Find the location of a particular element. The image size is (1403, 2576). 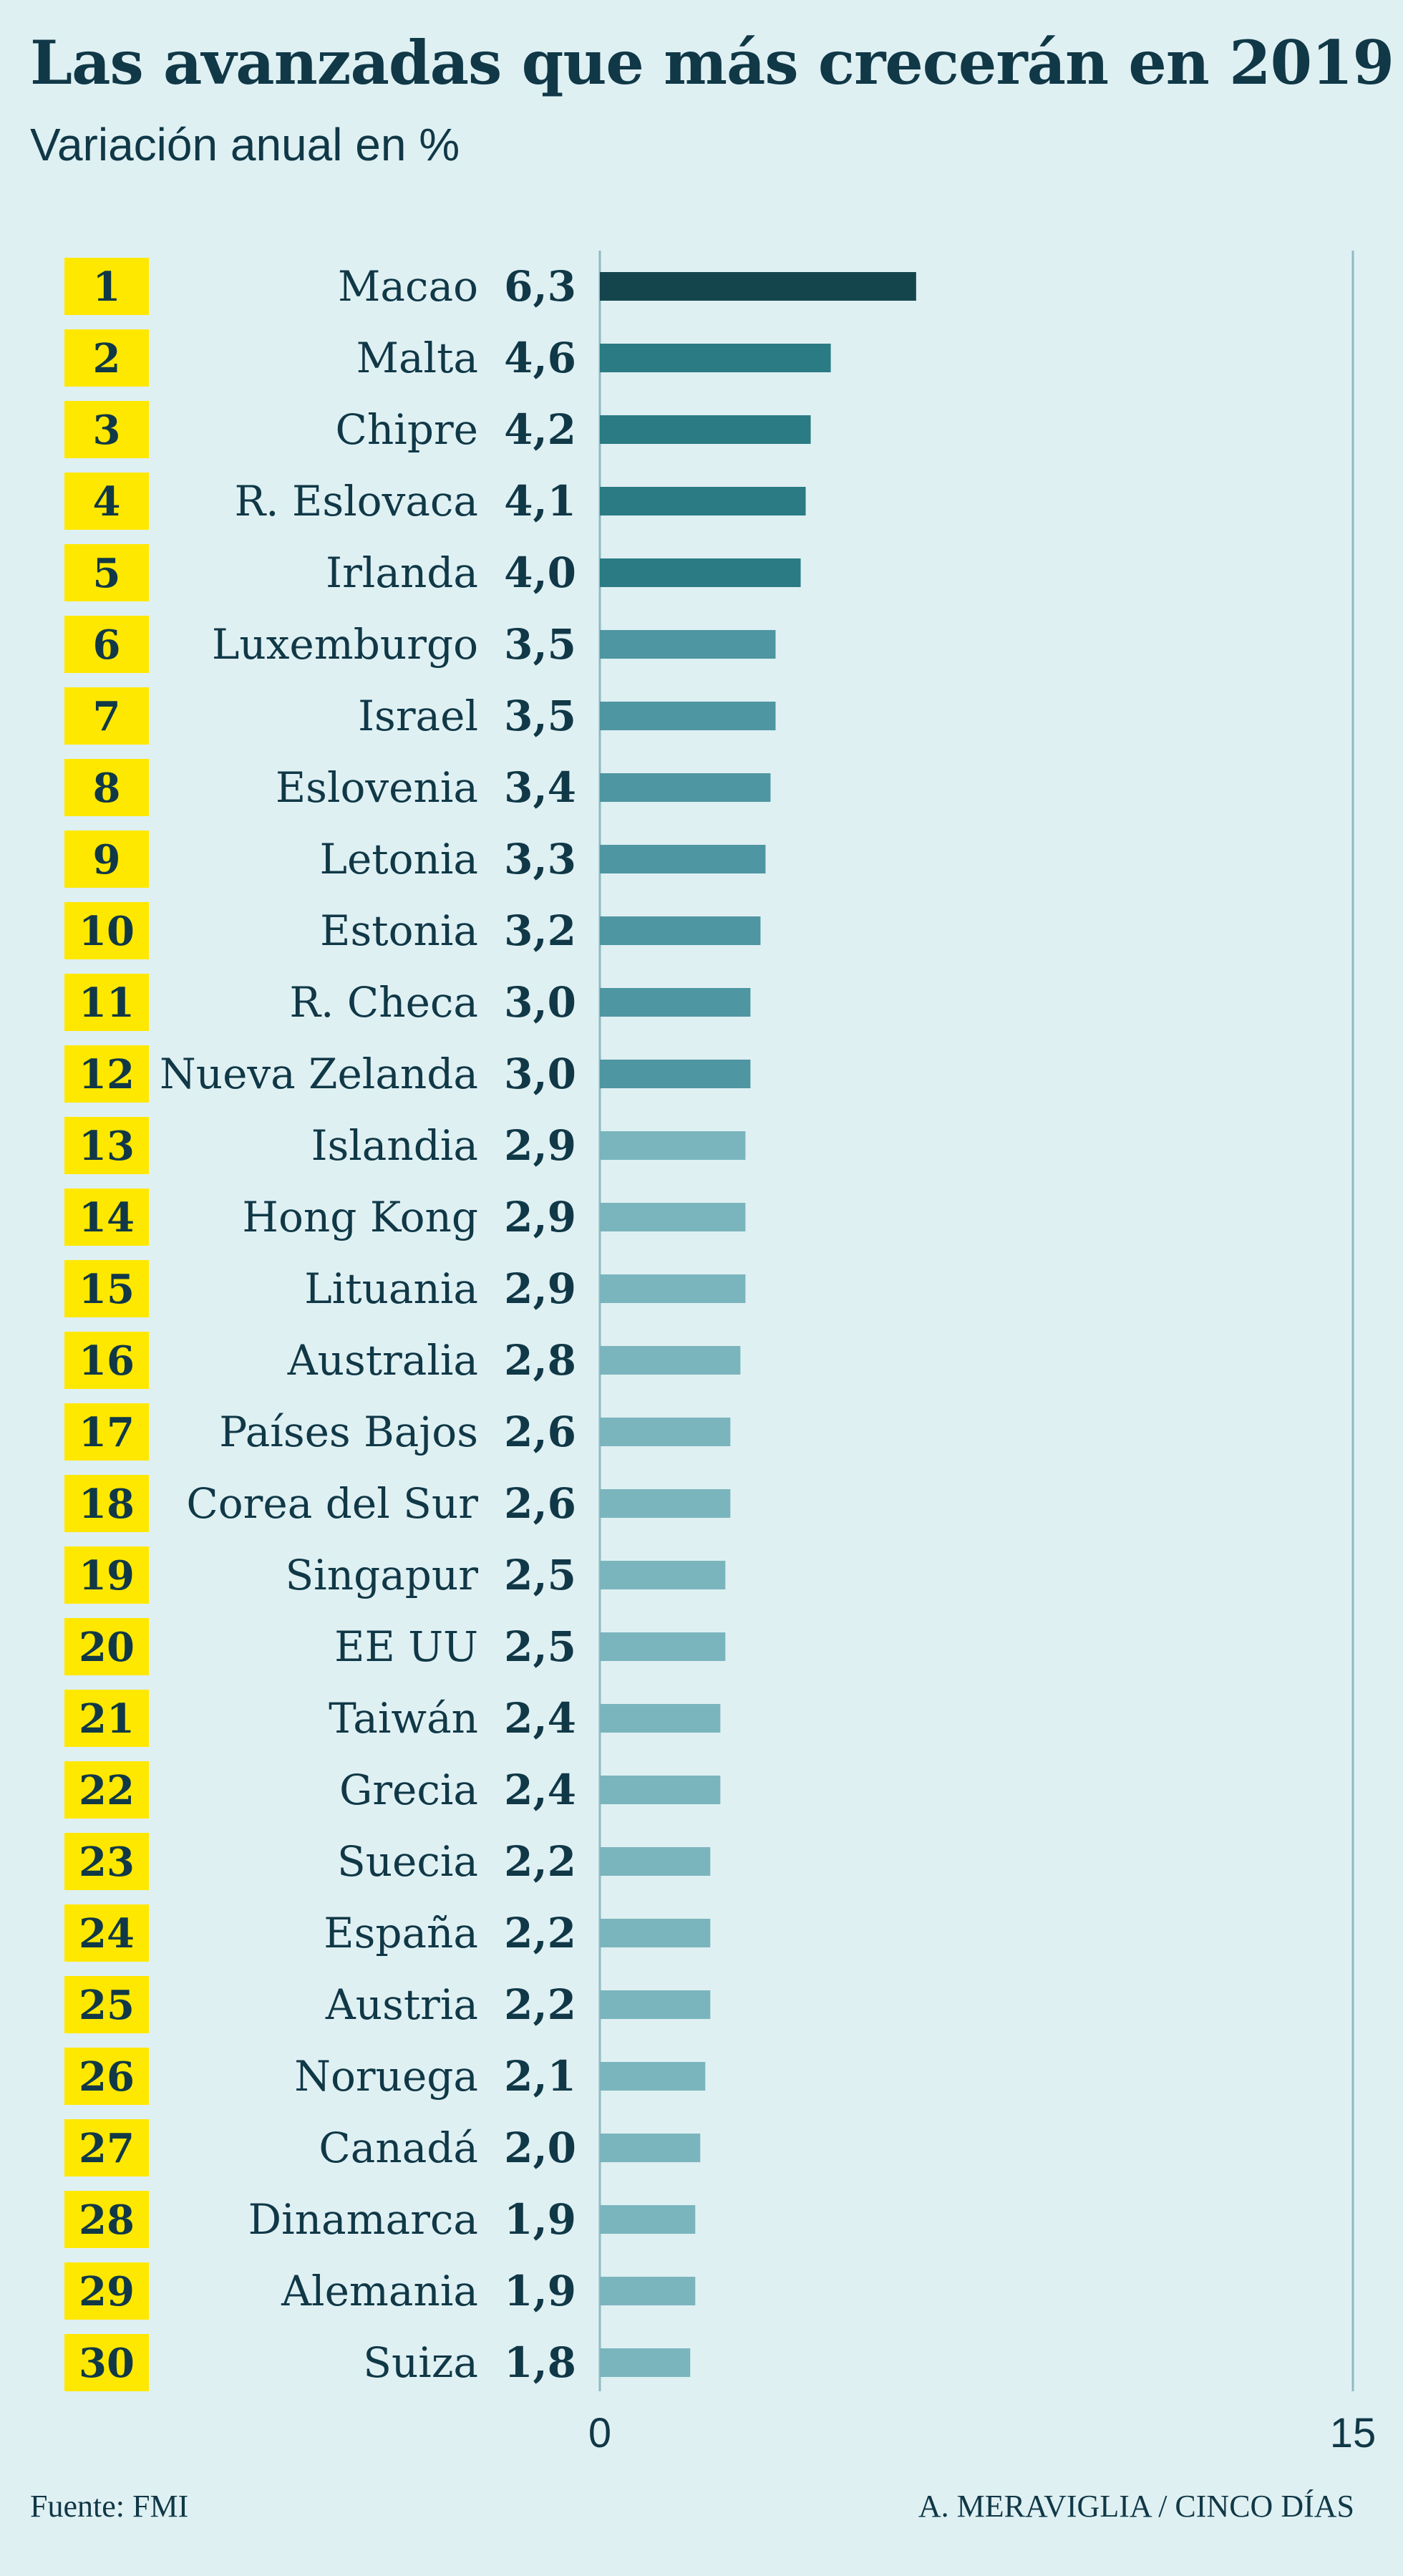

category-label: Singapur is located at coordinates (381, 1575).